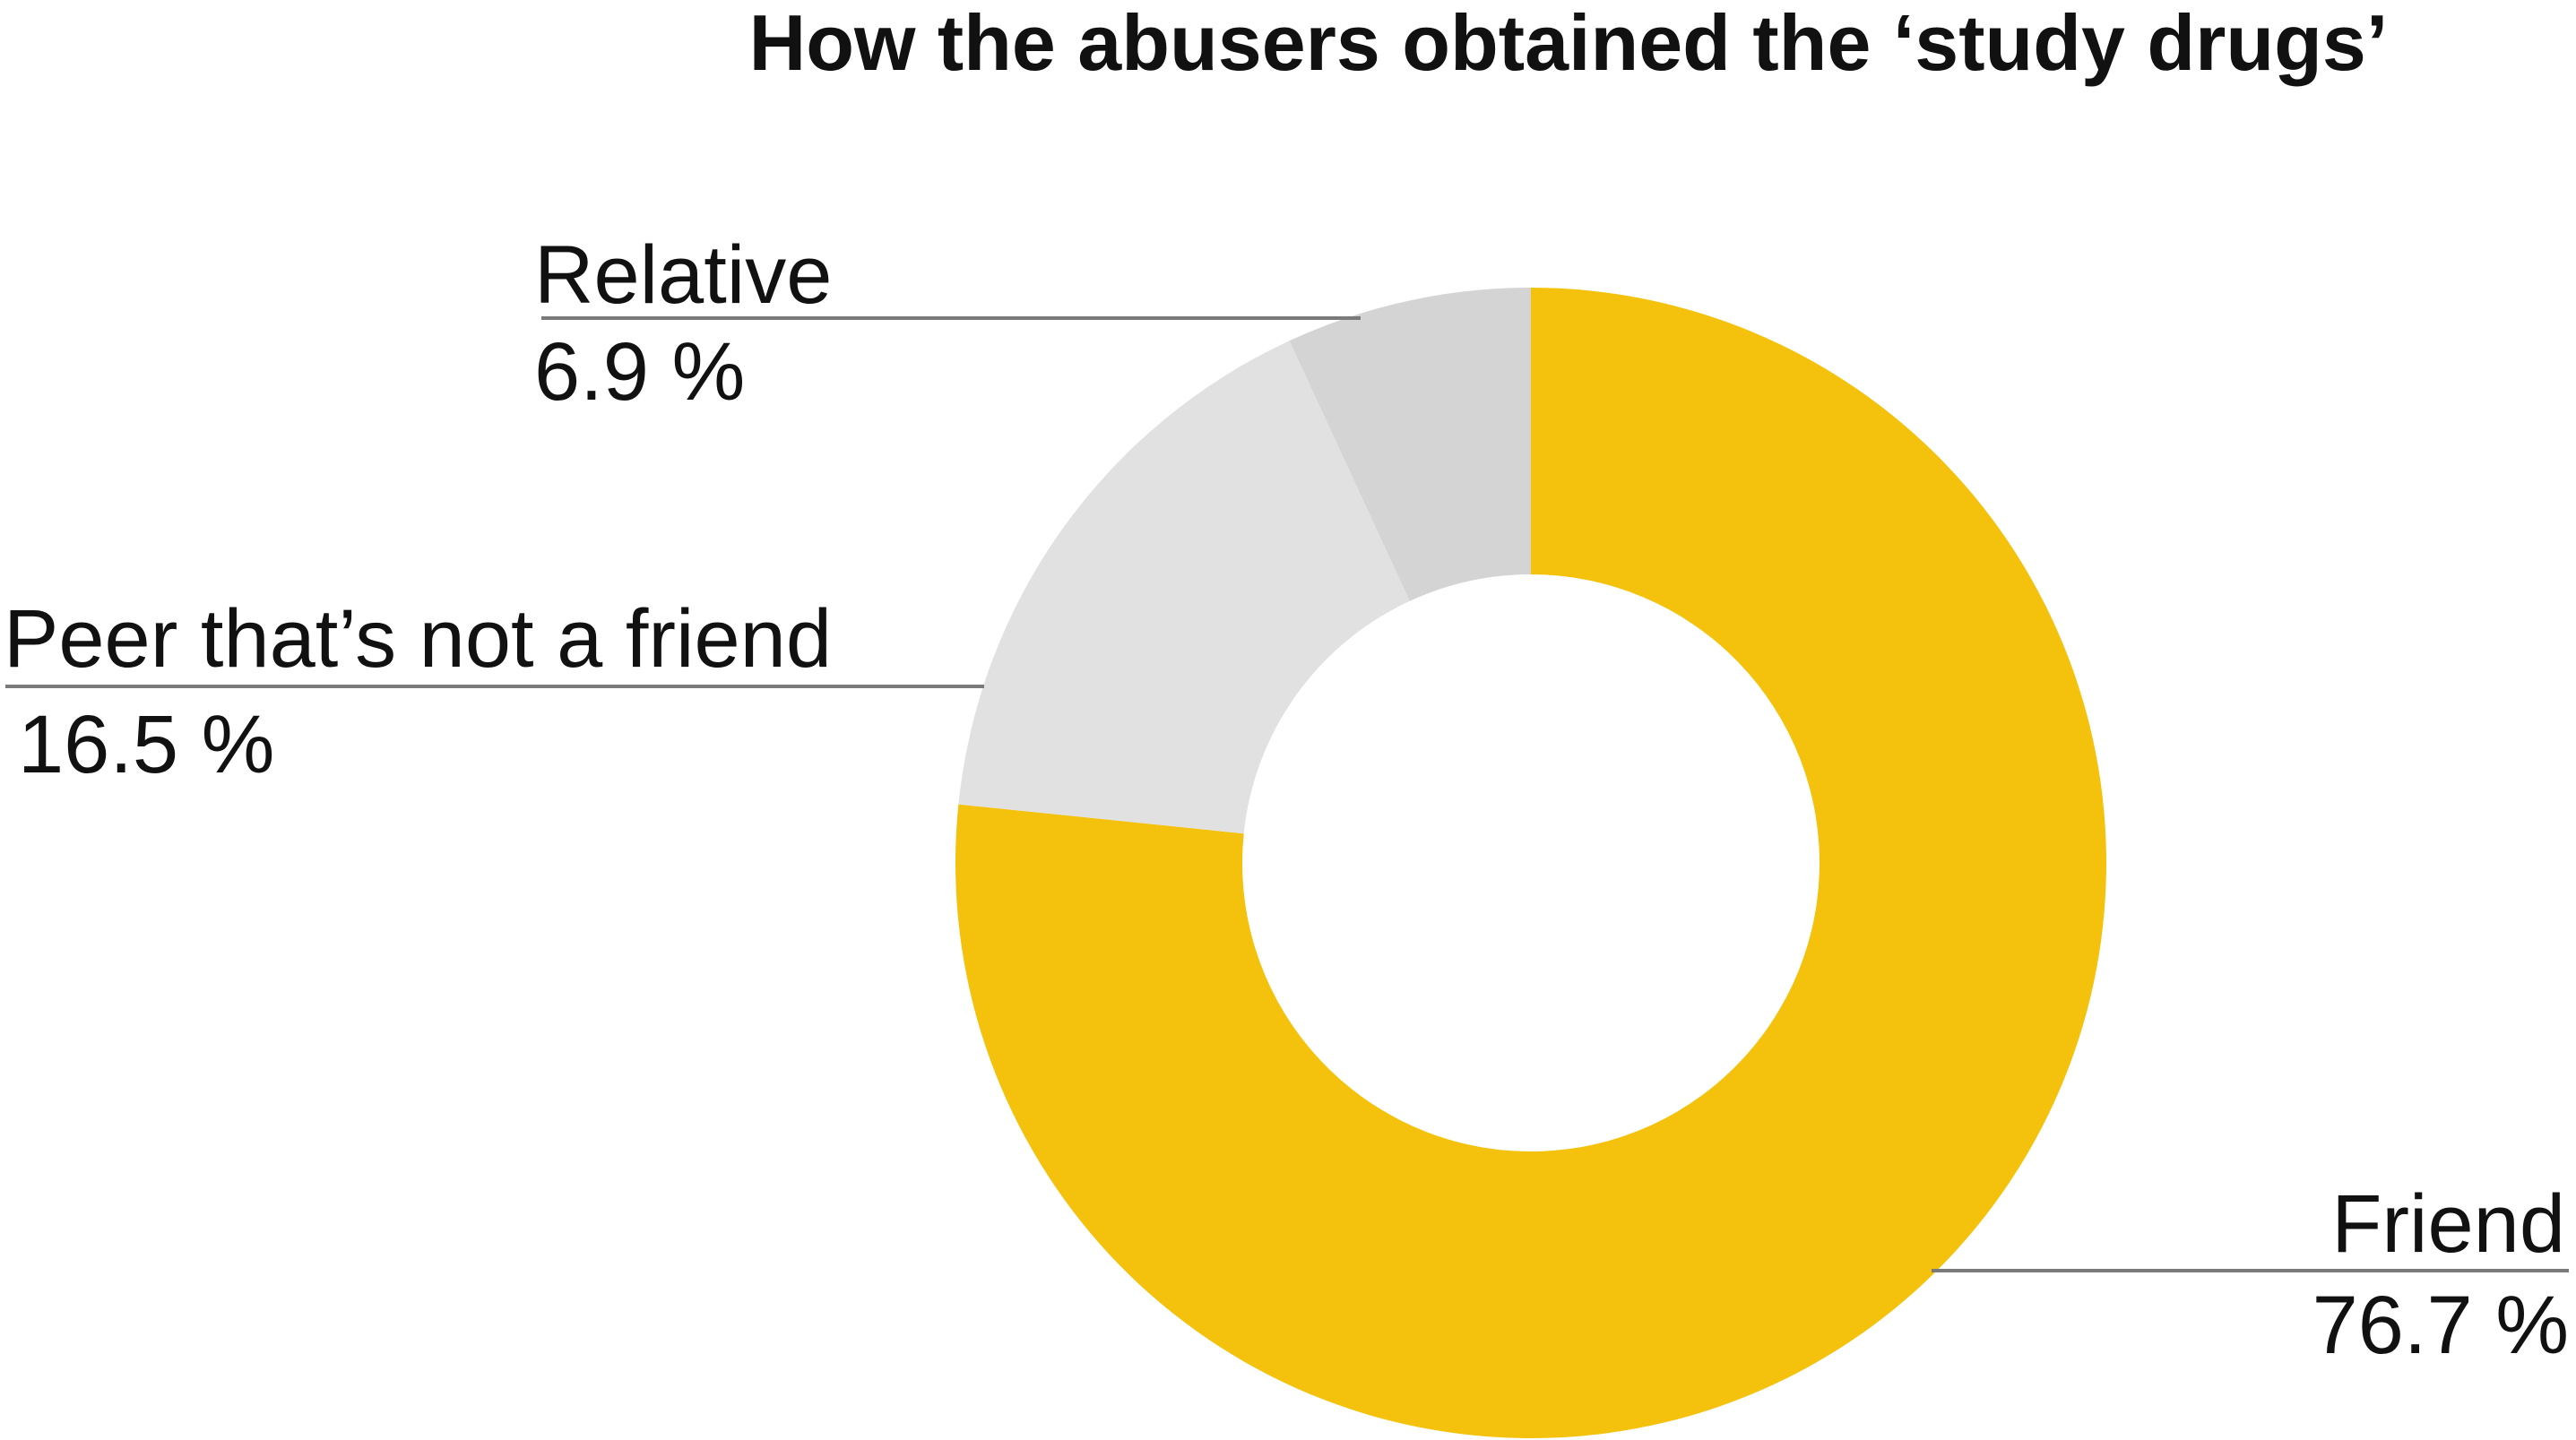  Describe the element at coordinates (2440, 1325) in the screenshot. I see `slice-value-friend: 76.7 %` at that location.